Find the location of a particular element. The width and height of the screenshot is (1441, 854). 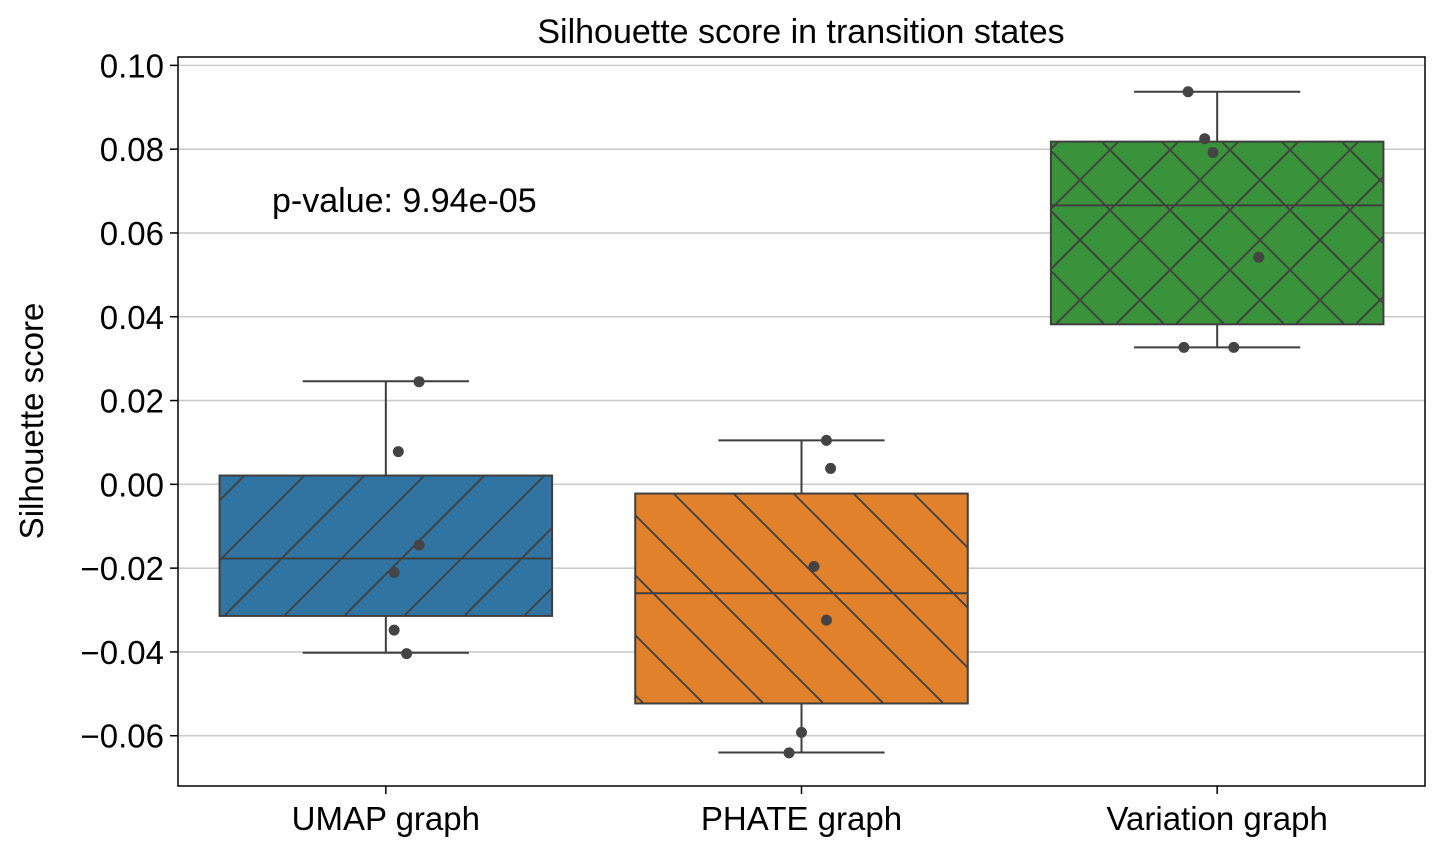

chart-title: Silhouette score in transition states is located at coordinates (800, 32).